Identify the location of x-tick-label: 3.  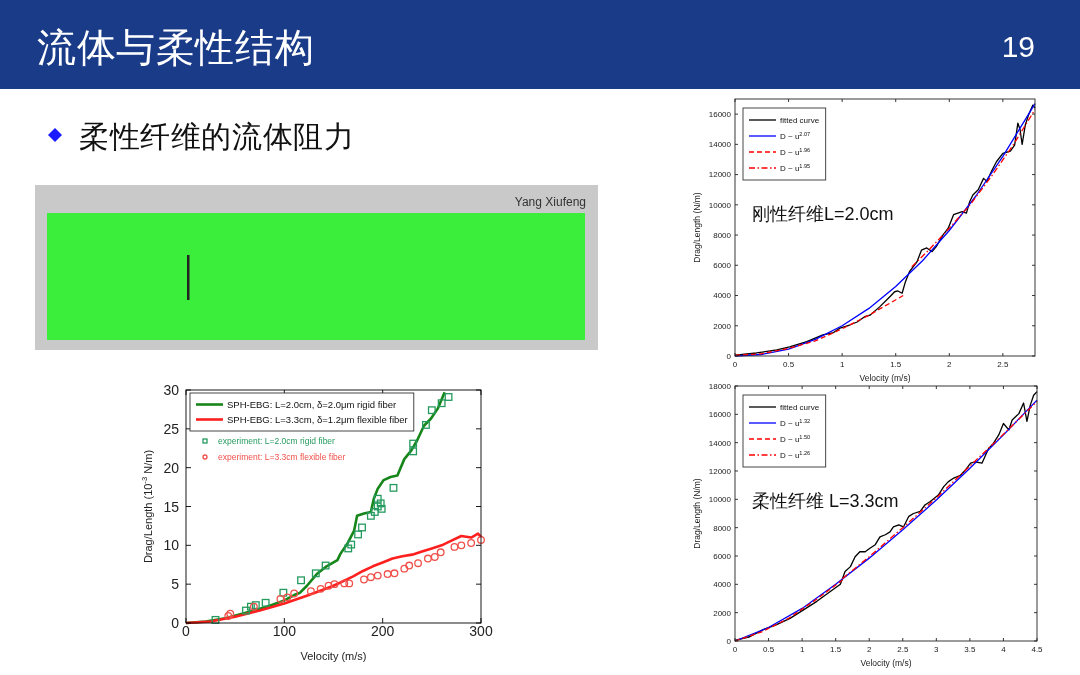
(936, 649).